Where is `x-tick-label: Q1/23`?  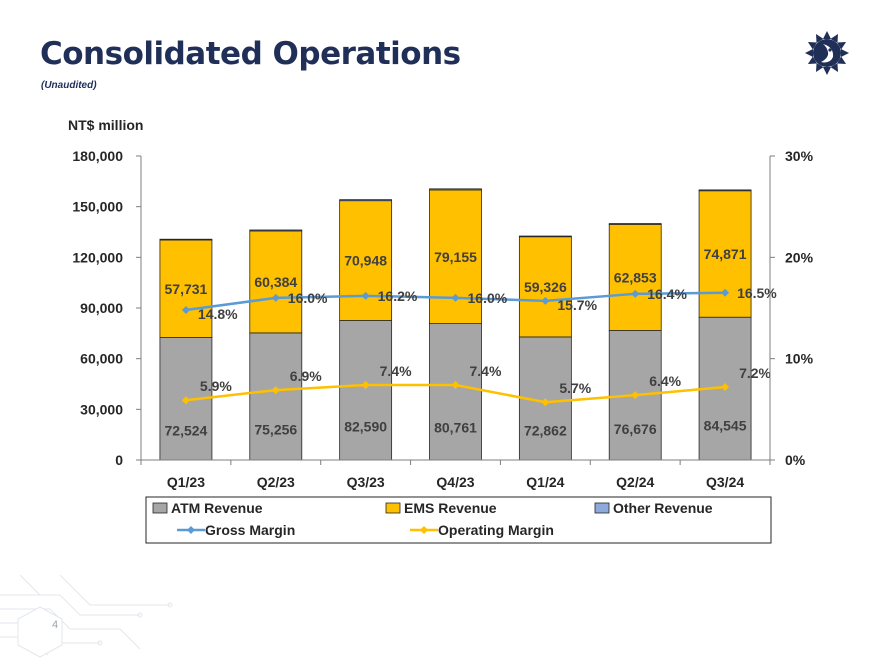
x-tick-label: Q1/23 is located at coordinates (186, 482).